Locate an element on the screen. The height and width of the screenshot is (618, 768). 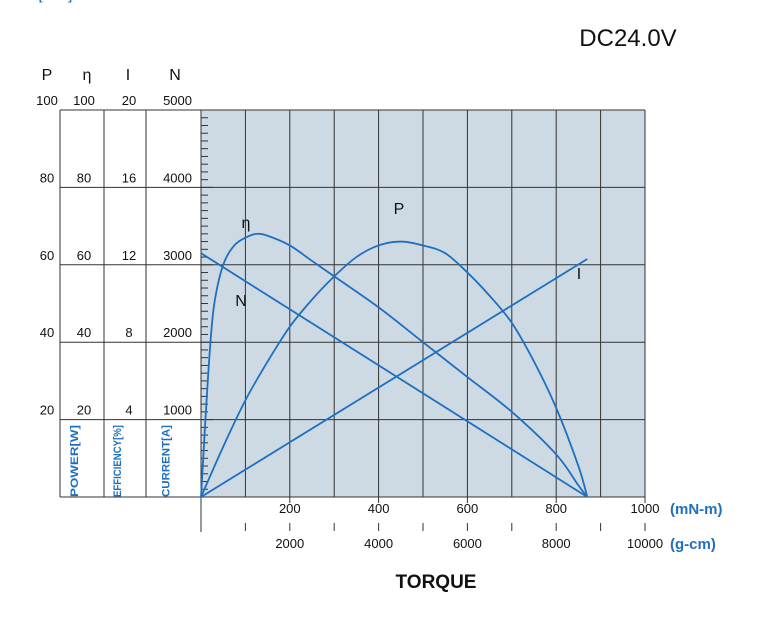
x-tick-label-gcm: 10000 is located at coordinates (645, 543).